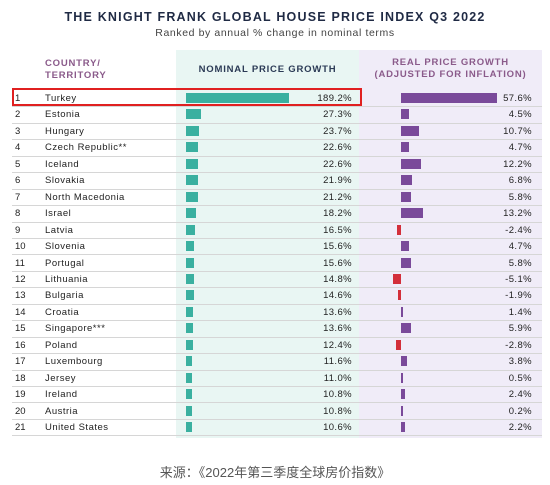 Image resolution: width=550 pixels, height=485 pixels. I want to click on table-row: 19 Ireland 10.8% 2.4%, so click(277, 395).